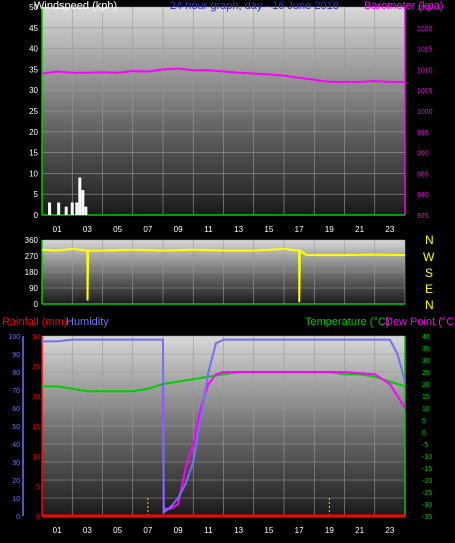 The width and height of the screenshot is (455, 543). I want to click on x-tick-label: 17, so click(299, 229).